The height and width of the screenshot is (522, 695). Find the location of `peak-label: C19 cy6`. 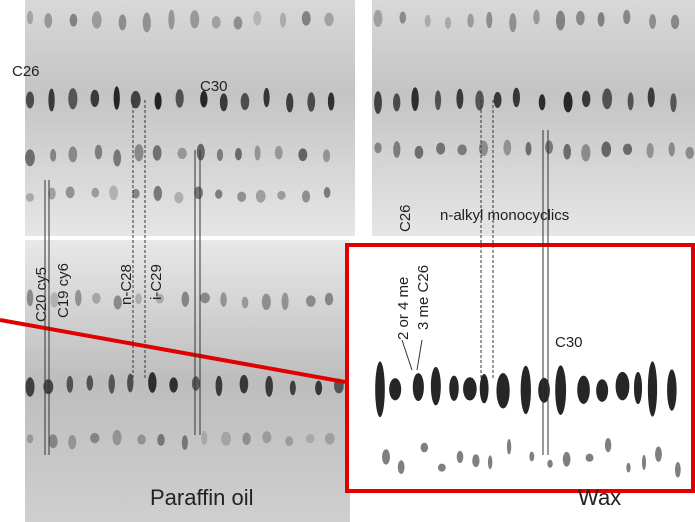

peak-label: C19 cy6 is located at coordinates (63, 290).